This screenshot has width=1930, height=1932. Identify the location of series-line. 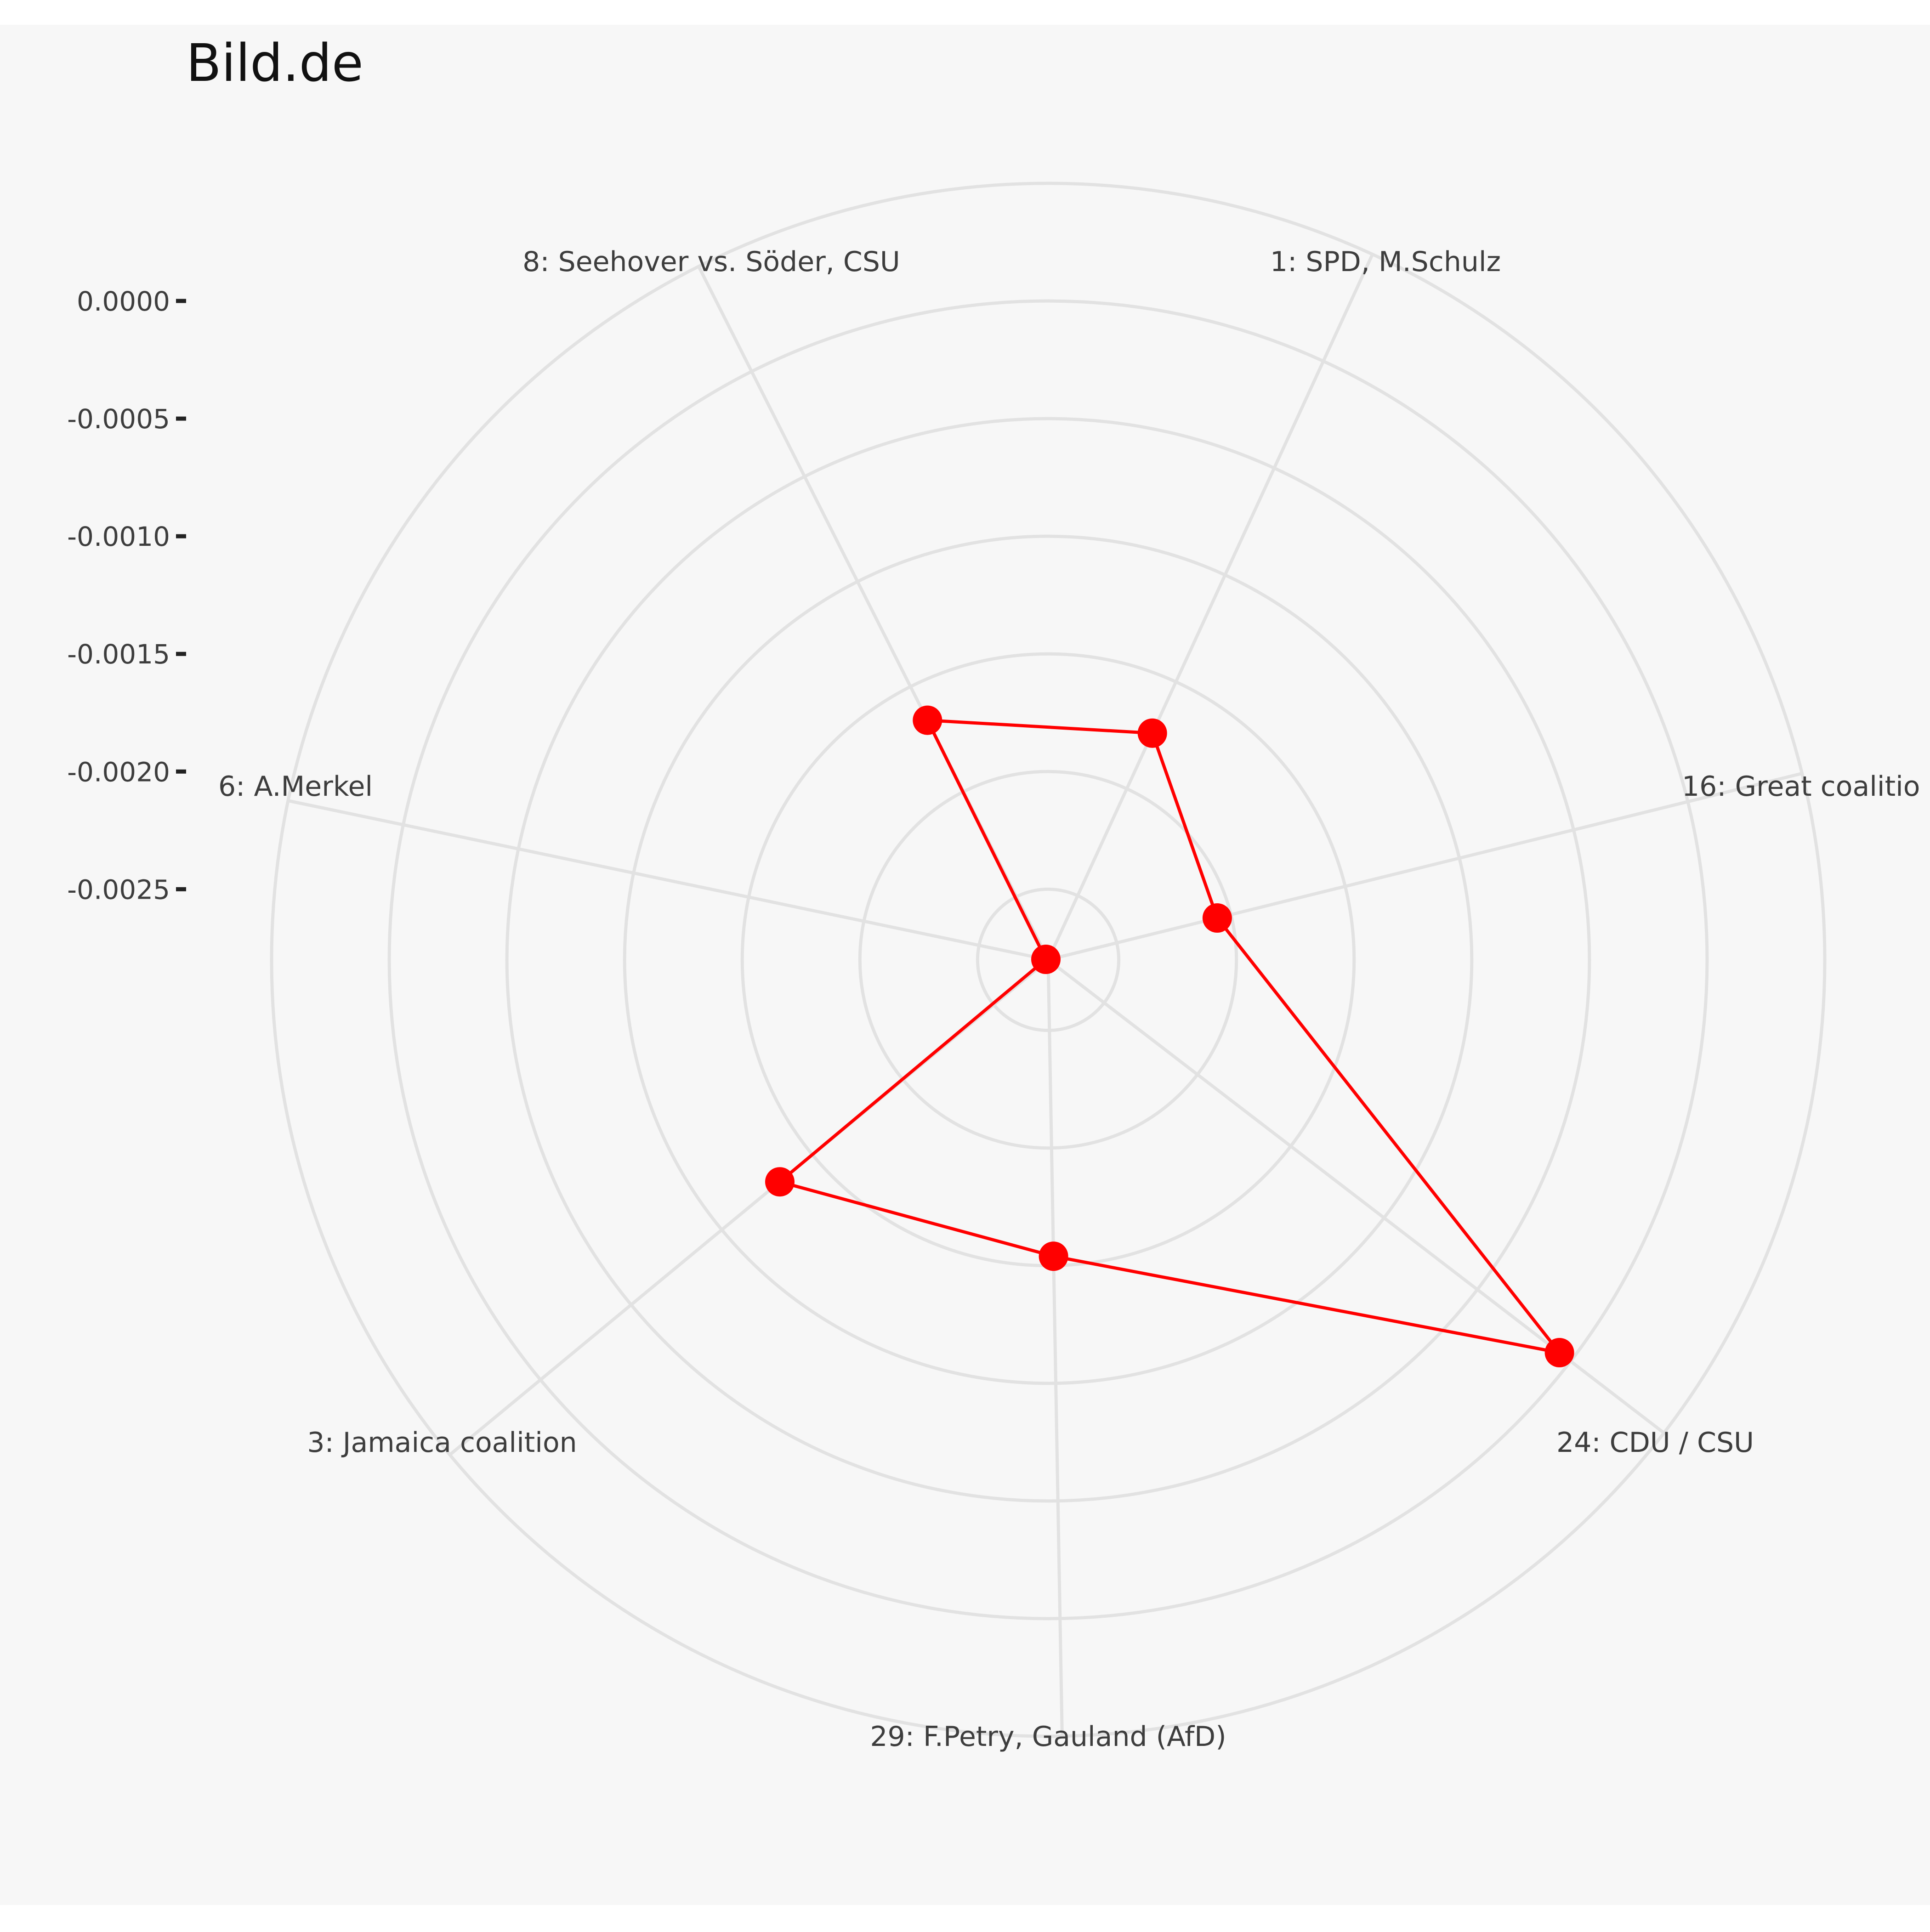
(1169, 1036).